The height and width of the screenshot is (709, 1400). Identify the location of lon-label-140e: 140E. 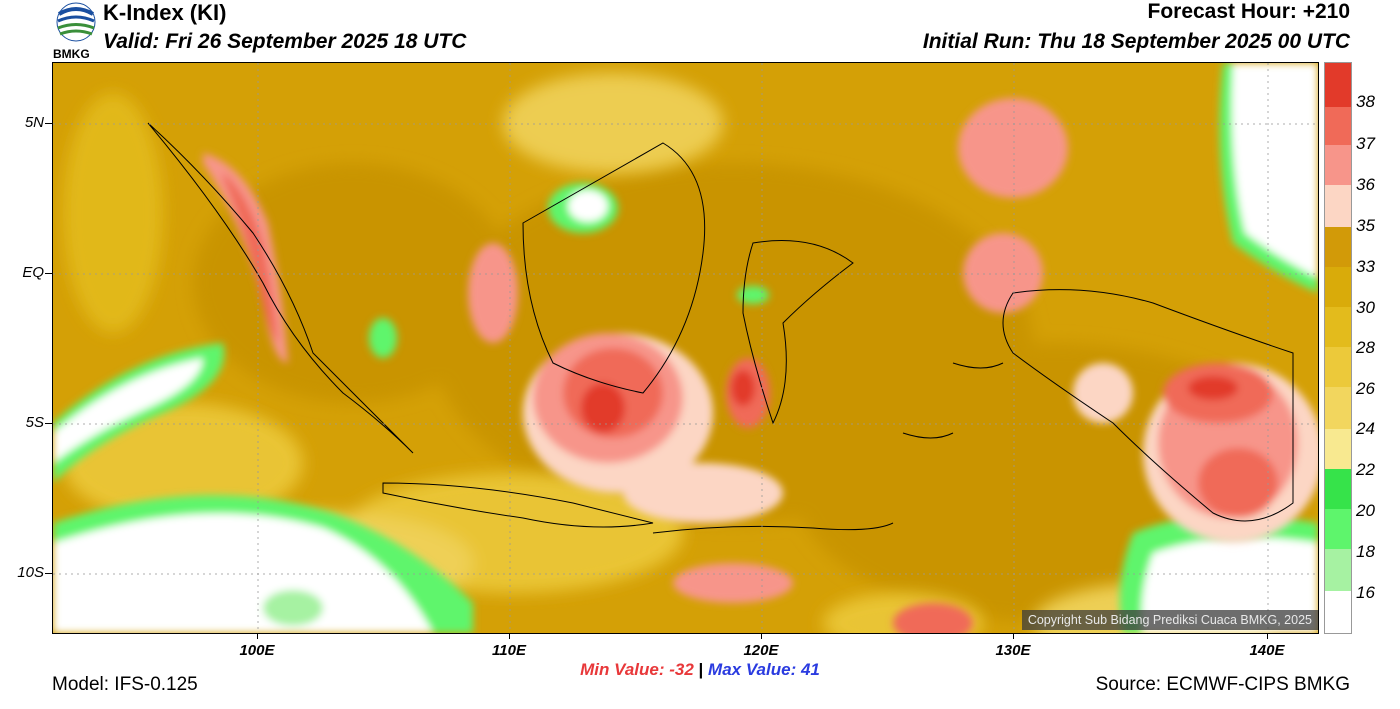
(1267, 650).